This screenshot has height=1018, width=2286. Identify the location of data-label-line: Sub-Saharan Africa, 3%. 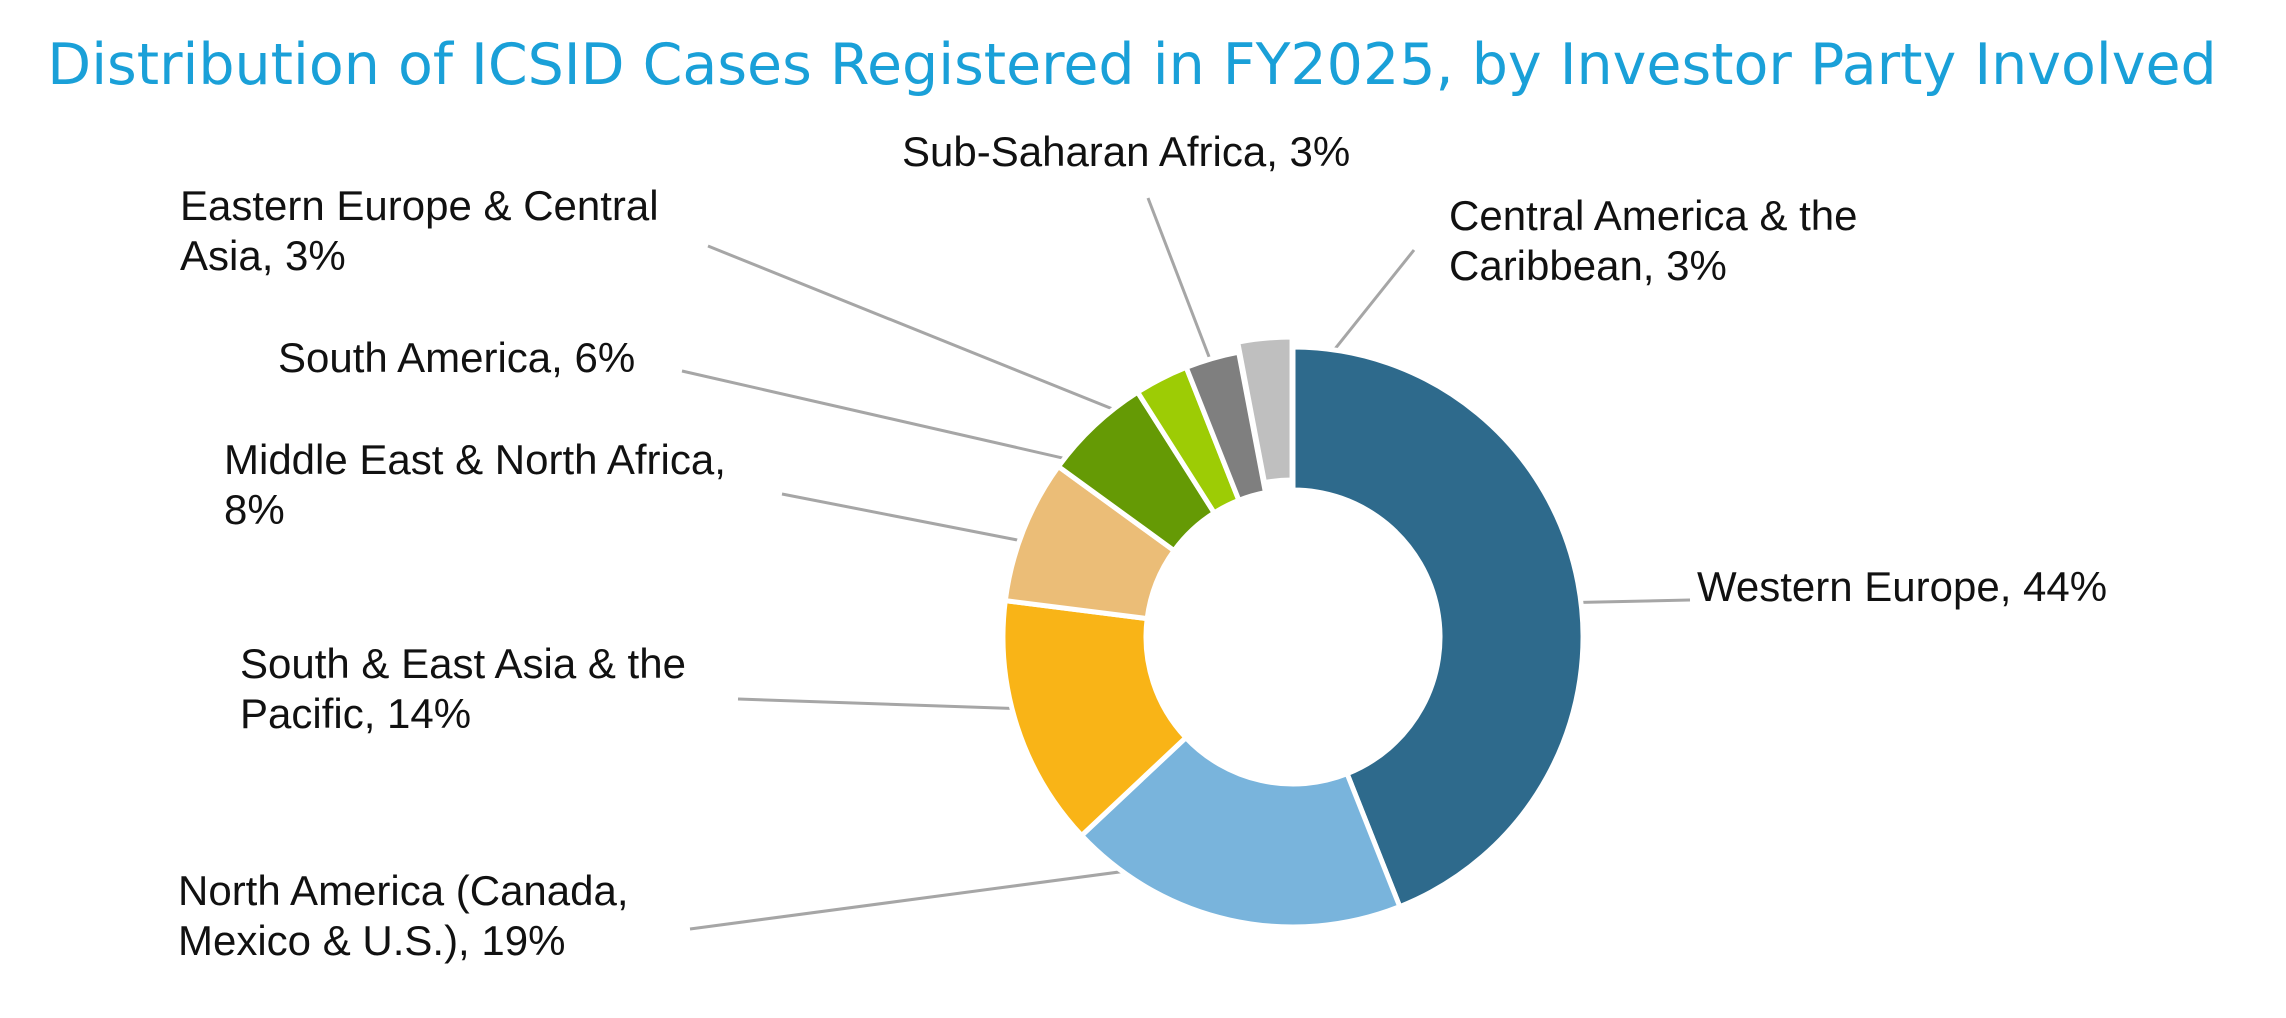
(1126, 151).